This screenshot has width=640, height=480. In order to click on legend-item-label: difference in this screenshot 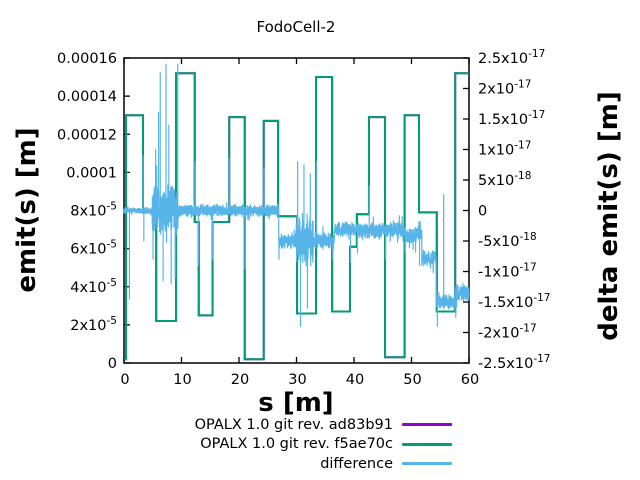, I will do `click(356, 463)`.